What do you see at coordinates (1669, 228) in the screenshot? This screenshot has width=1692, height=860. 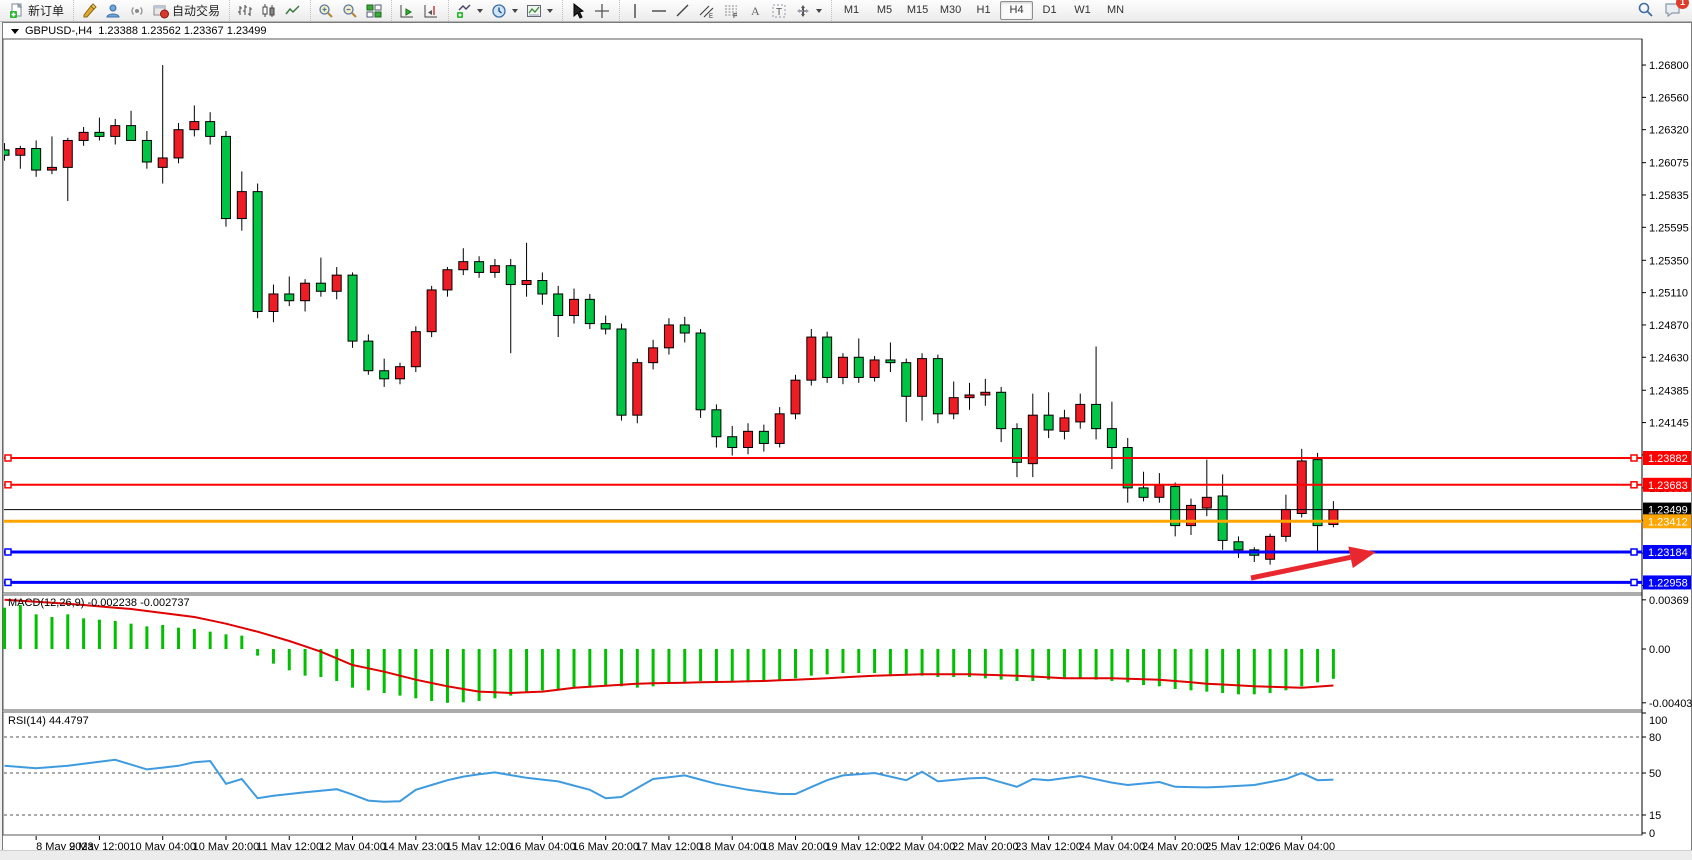 I see `price-tick-label: 1.25595` at bounding box center [1669, 228].